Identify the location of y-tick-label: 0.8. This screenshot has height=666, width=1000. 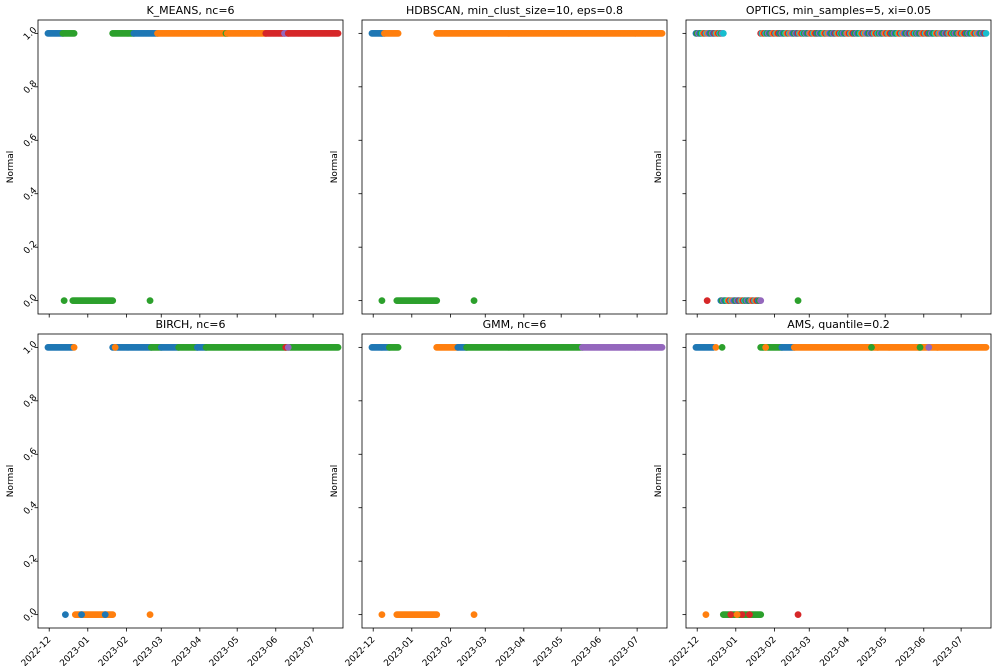
(30, 87).